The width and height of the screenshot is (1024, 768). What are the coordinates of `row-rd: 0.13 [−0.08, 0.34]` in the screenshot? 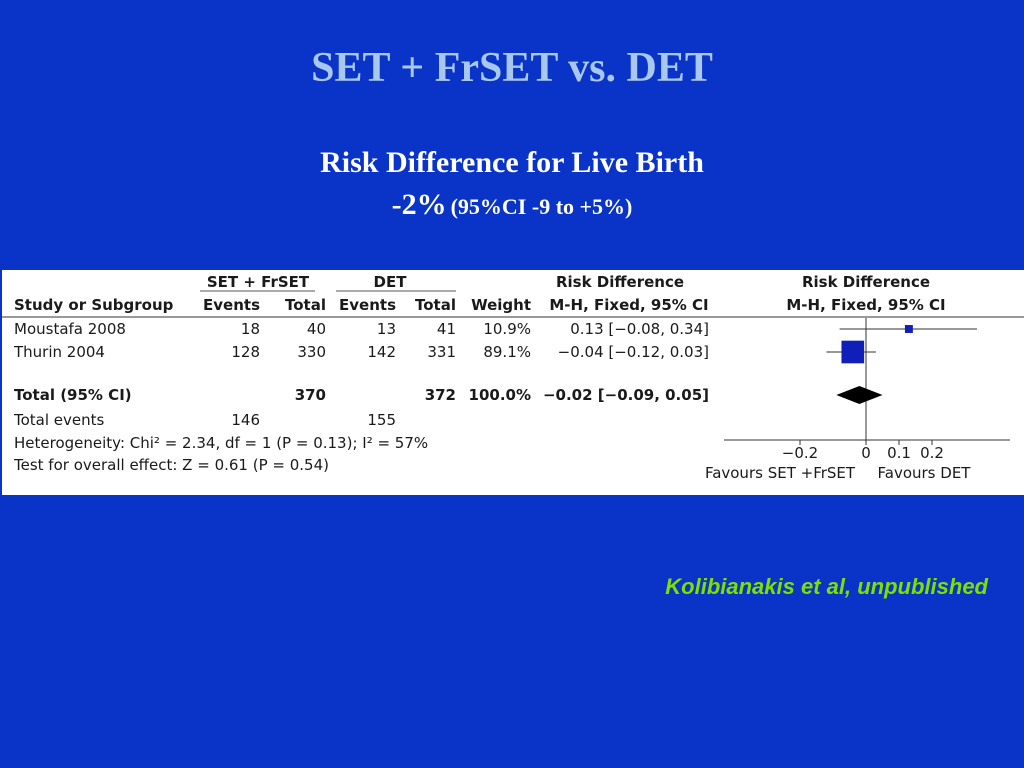 It's located at (639, 329).